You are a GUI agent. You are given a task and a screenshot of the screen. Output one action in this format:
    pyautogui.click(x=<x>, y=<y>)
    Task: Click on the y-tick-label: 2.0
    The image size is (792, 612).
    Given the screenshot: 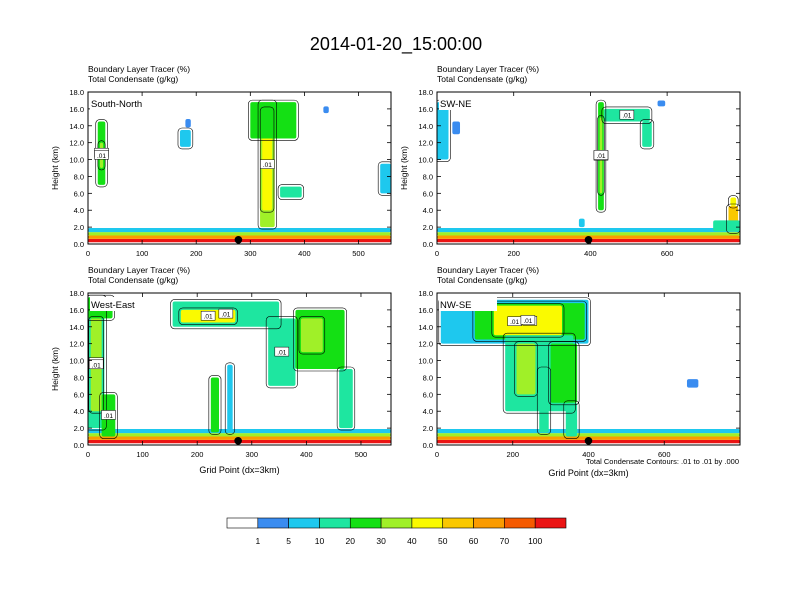 What is the action you would take?
    pyautogui.click(x=79, y=428)
    